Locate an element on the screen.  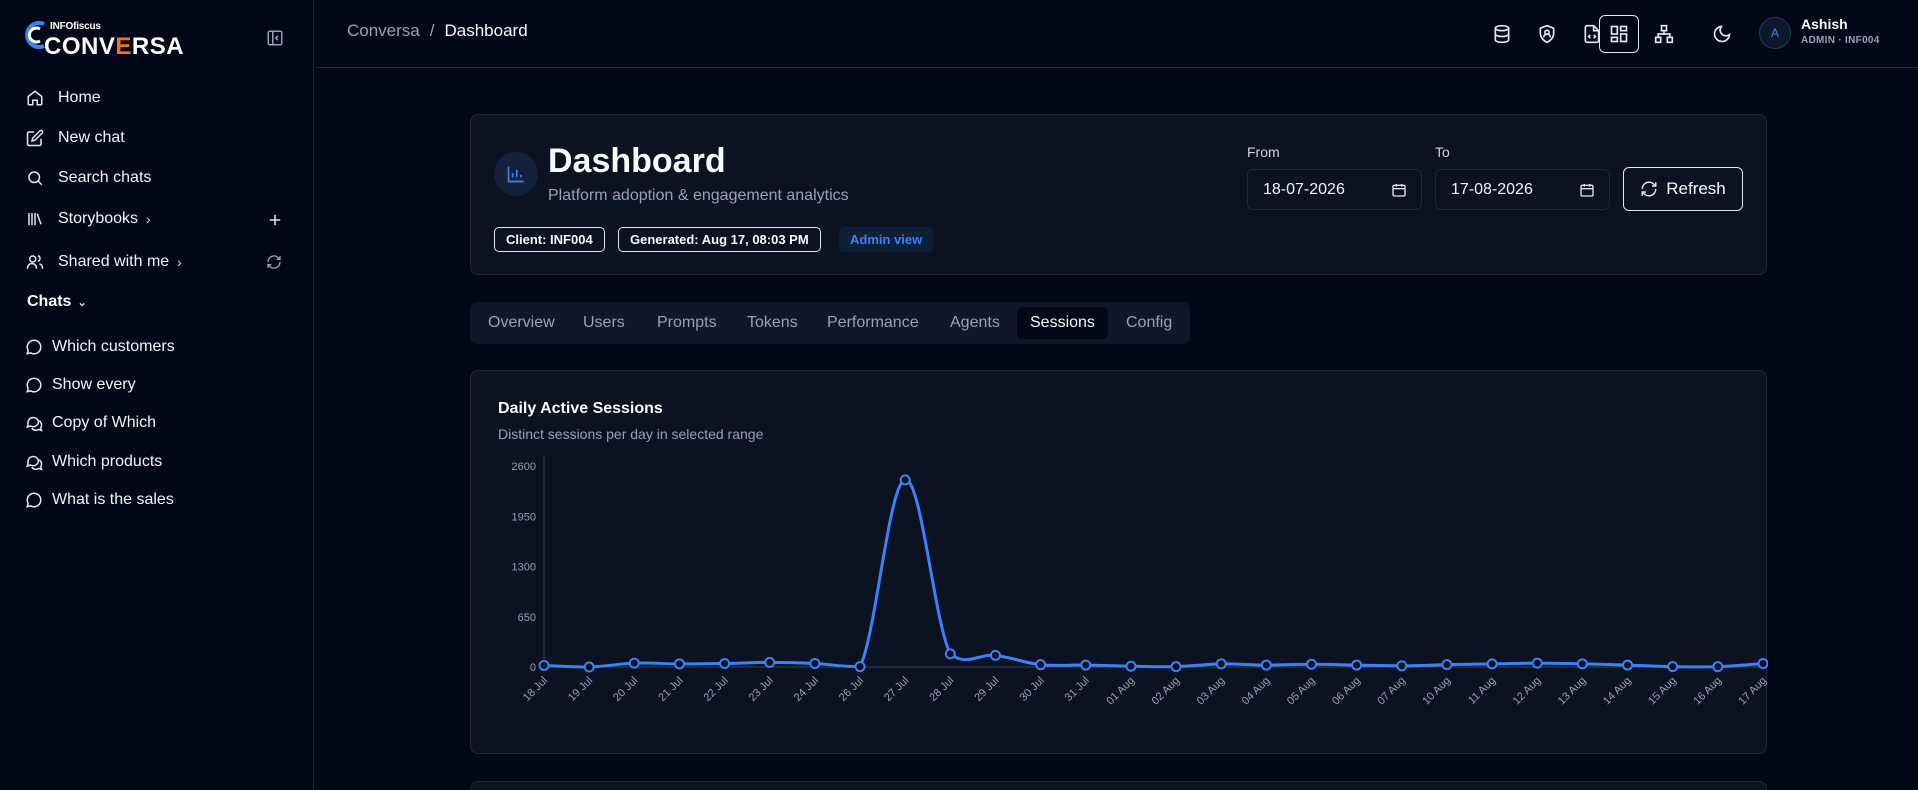
theme-toggle-button is located at coordinates (1722, 34).